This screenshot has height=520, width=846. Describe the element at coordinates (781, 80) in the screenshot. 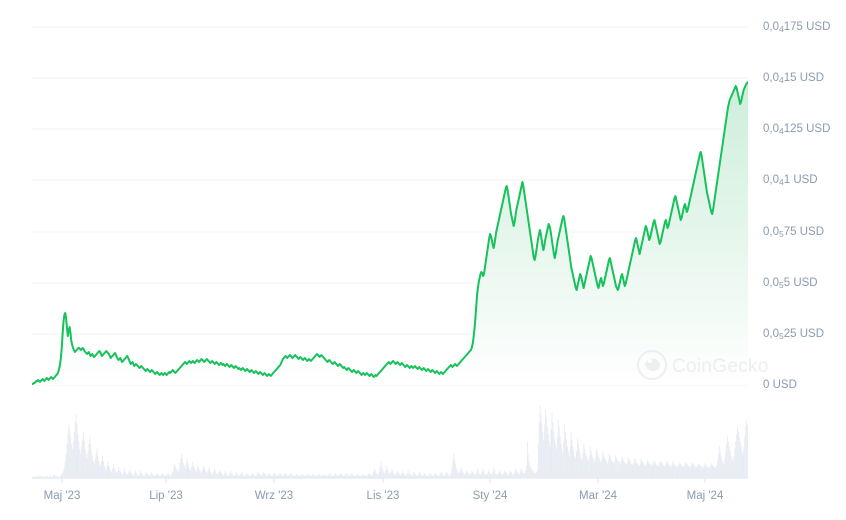

I see `y-tick-subscript: 4` at that location.